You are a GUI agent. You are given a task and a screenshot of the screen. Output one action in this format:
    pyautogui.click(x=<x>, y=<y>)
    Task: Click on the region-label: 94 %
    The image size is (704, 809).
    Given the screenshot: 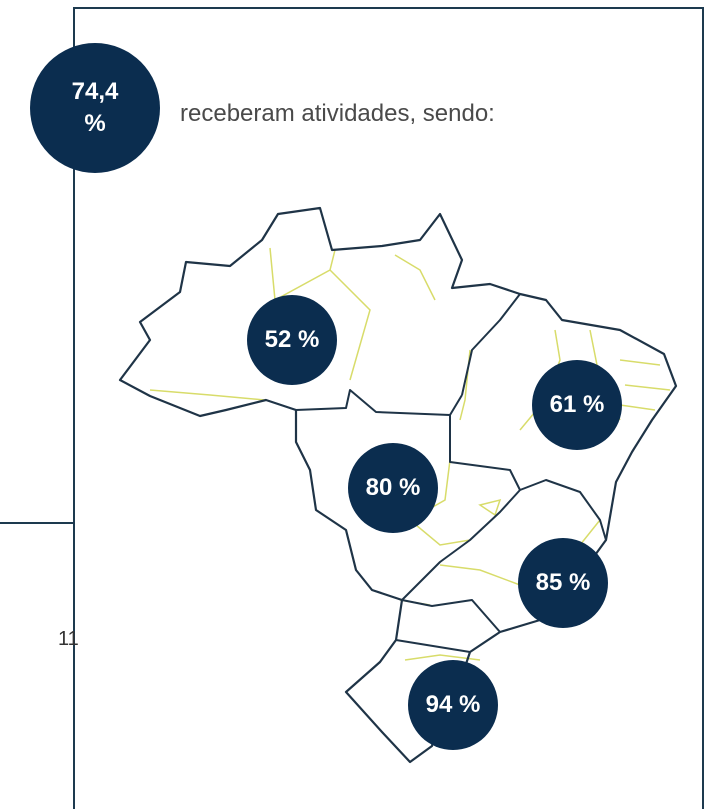 What is the action you would take?
    pyautogui.click(x=453, y=704)
    